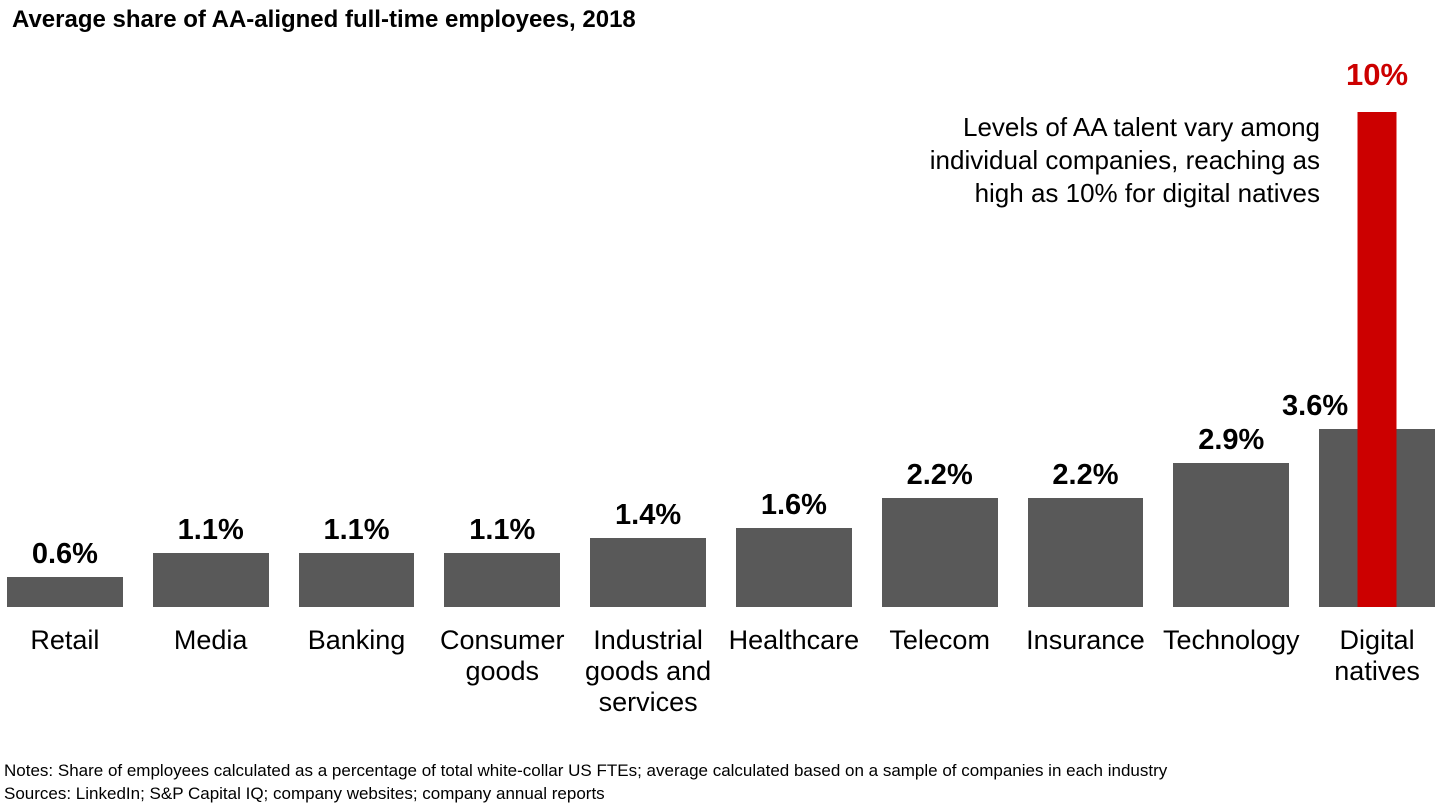 The width and height of the screenshot is (1440, 810). Describe the element at coordinates (502, 579) in the screenshot. I see `bar-consumer-goods` at that location.